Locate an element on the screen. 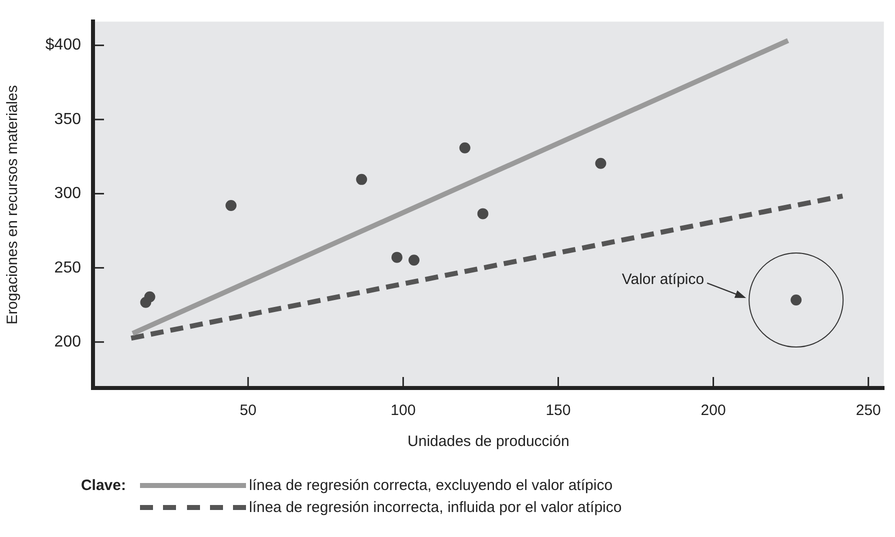 The image size is (895, 537). legend-label: línea de regresión correcta, excluyendo el valor atípico is located at coordinates (431, 485).